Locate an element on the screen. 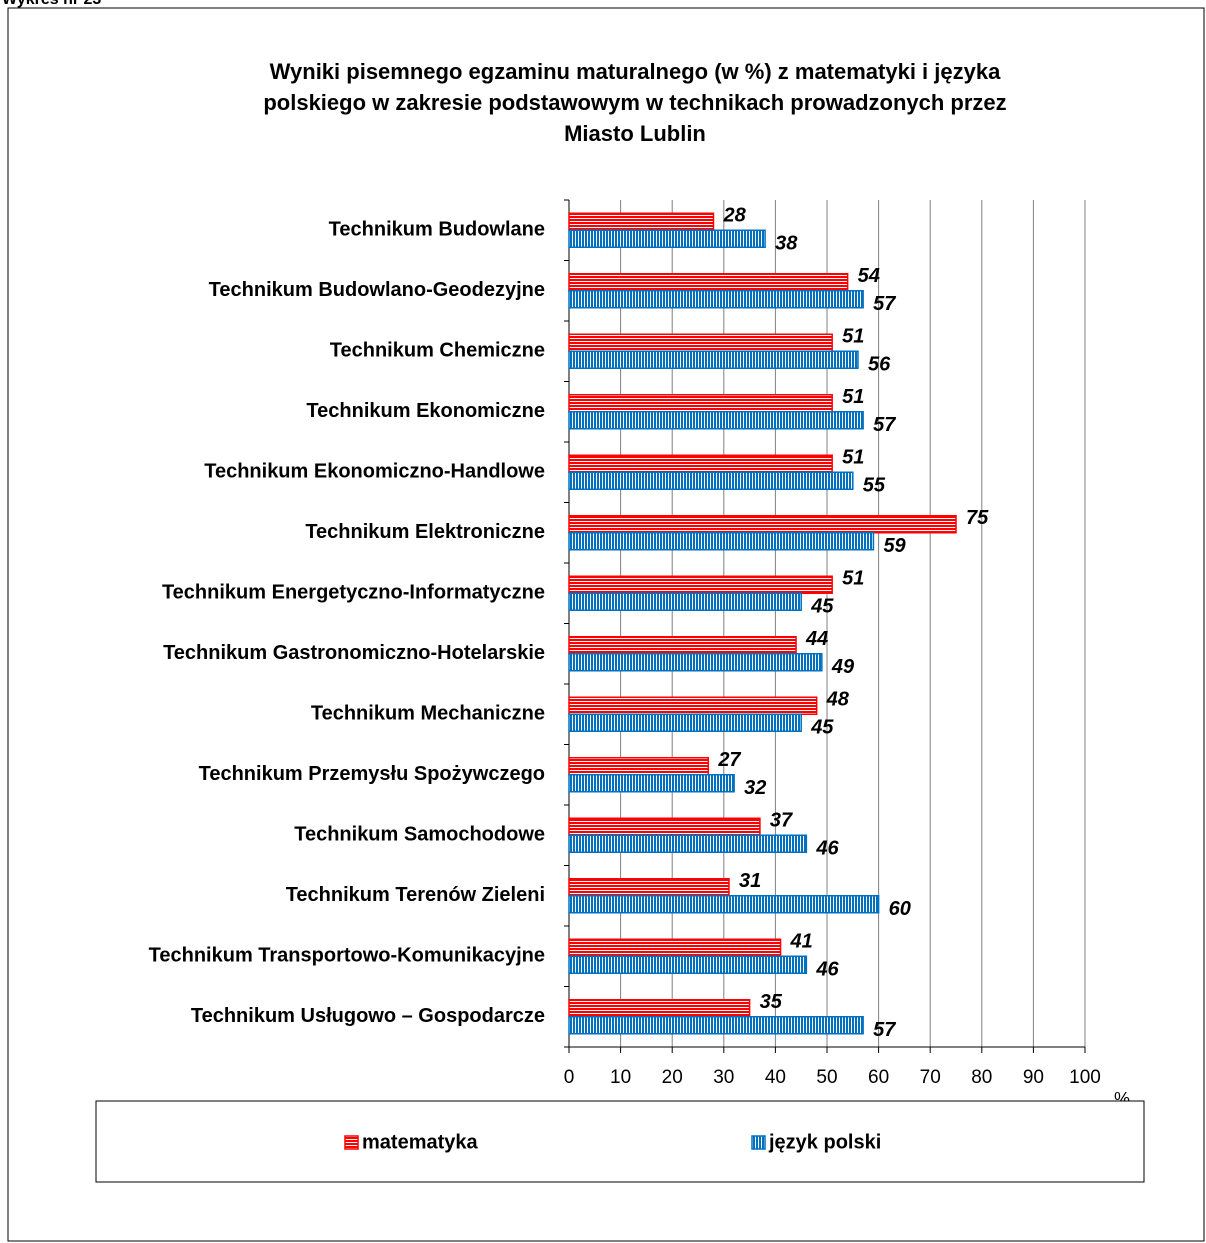 This screenshot has height=1243, width=1206. data-label: 75 is located at coordinates (977, 518).